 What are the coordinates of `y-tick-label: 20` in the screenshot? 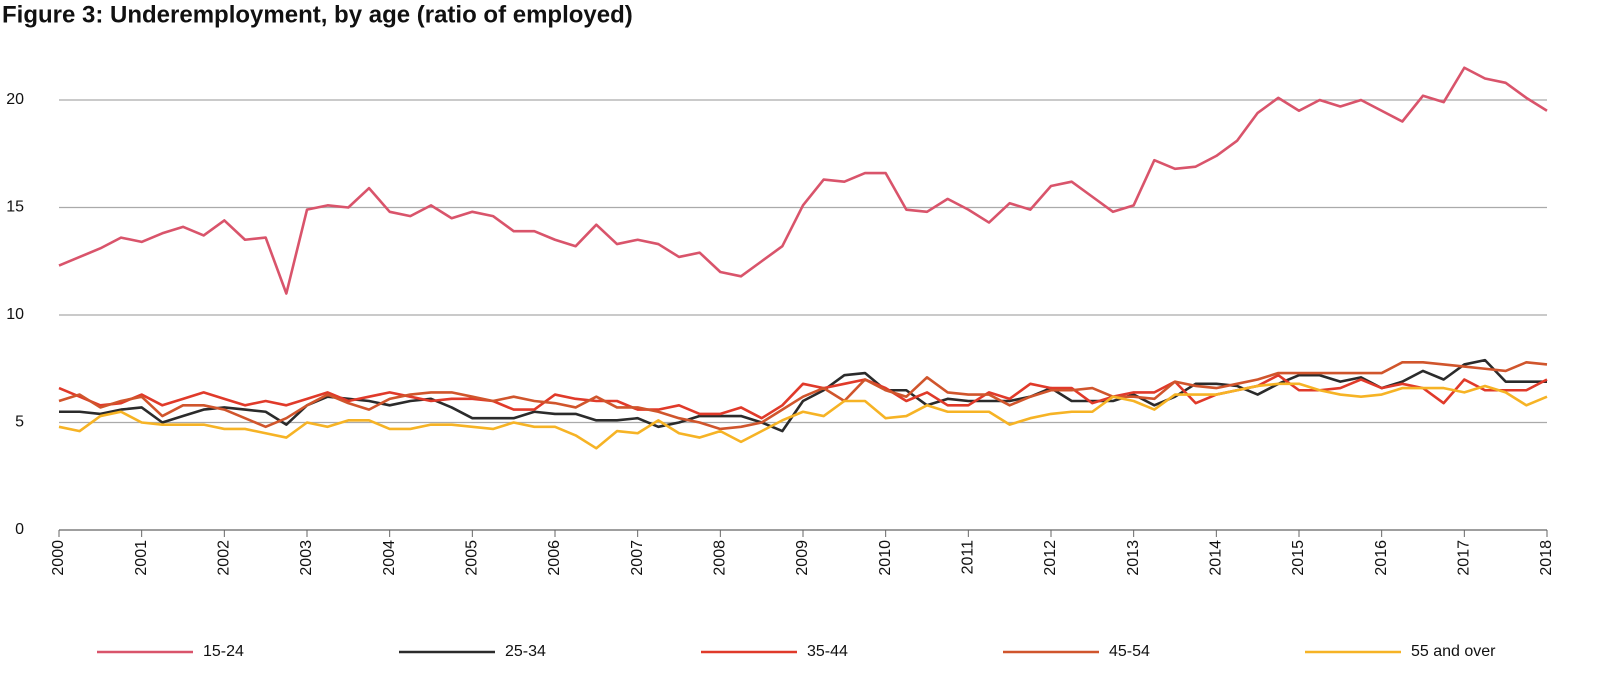 It's located at (15, 99).